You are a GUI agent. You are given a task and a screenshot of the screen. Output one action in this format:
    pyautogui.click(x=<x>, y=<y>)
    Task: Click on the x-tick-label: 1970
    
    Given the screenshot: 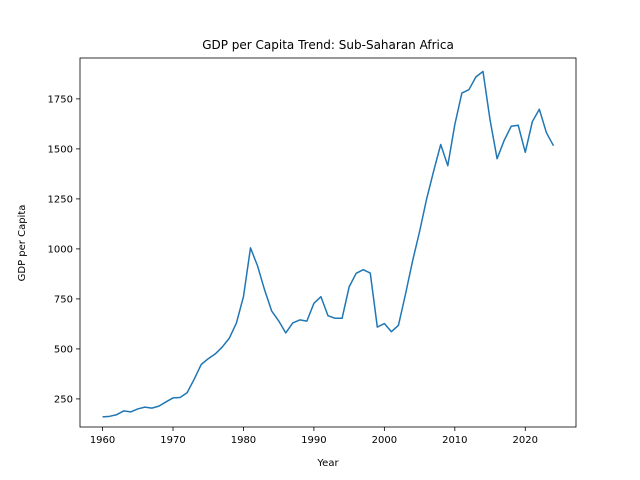 What is the action you would take?
    pyautogui.click(x=172, y=440)
    